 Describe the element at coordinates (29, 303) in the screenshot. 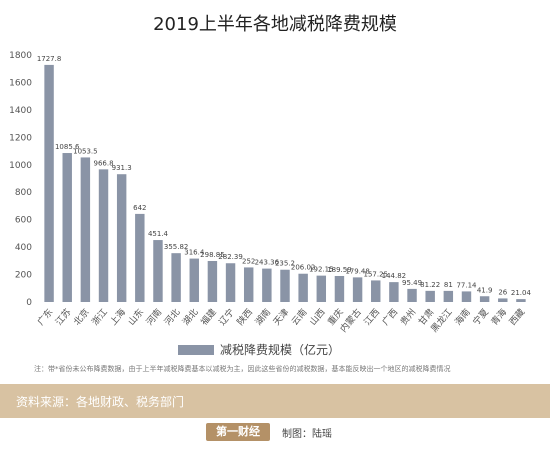

I see `y-tick-label: 0` at that location.